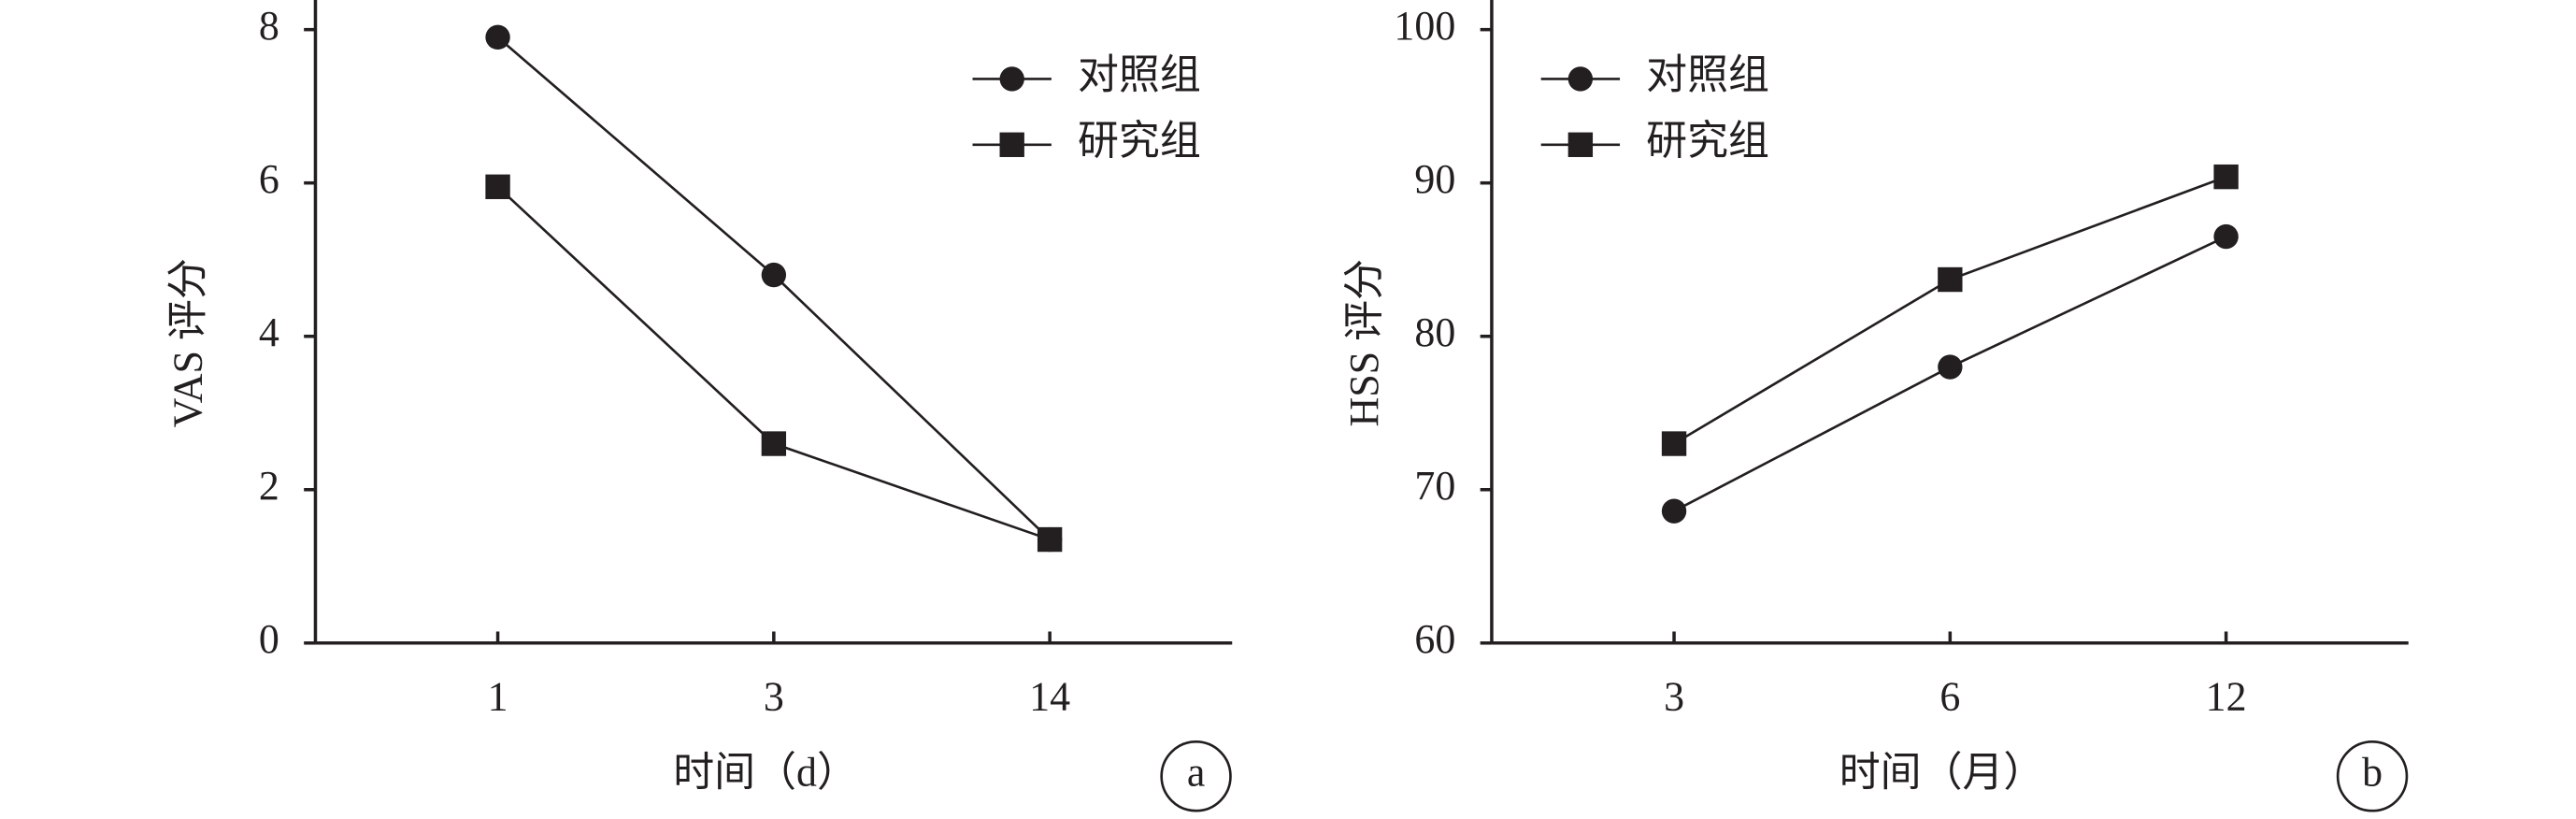  What do you see at coordinates (1424, 26) in the screenshot?
I see `y-tick-label: 100` at bounding box center [1424, 26].